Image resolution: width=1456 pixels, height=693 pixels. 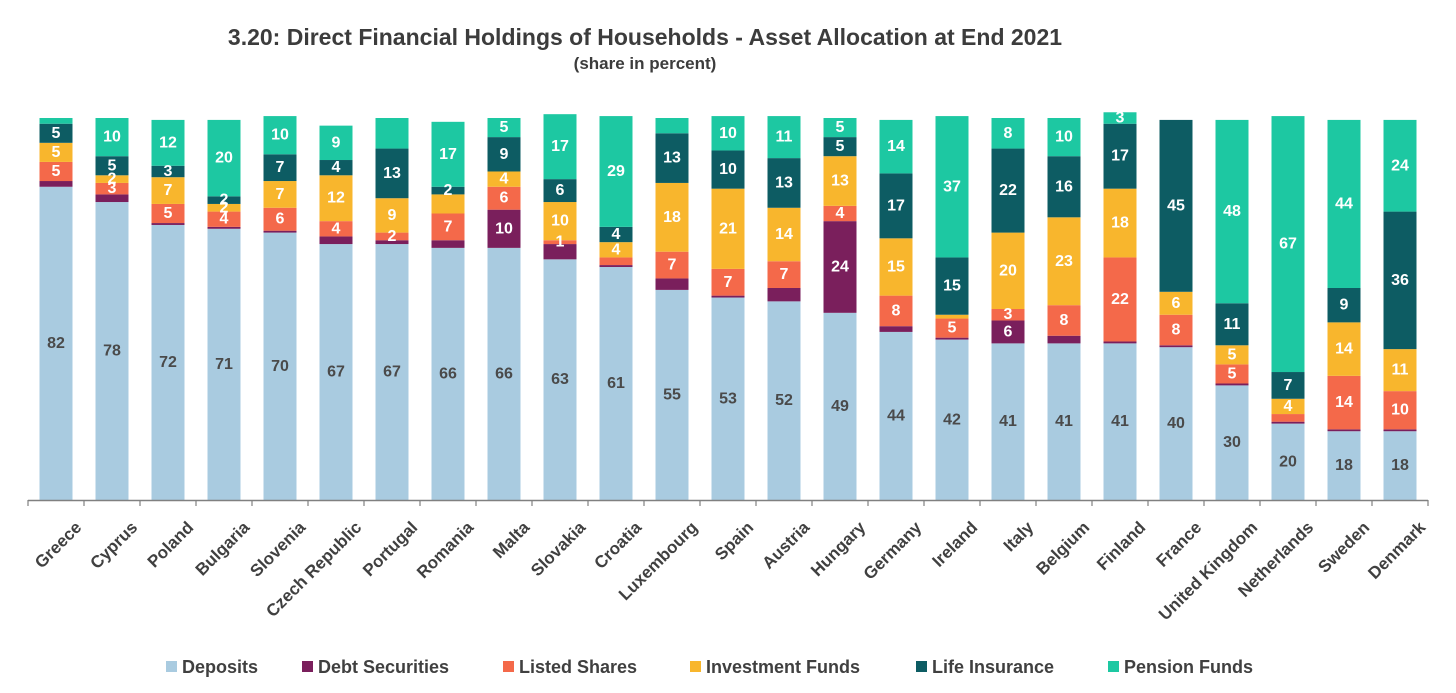 I want to click on bar-denmark-pension-funds, so click(x=1400, y=165).